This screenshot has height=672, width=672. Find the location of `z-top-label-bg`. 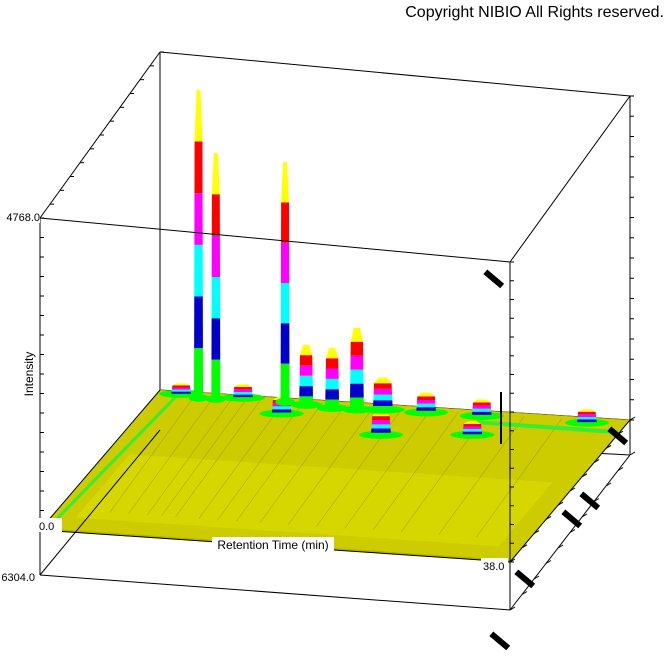

z-top-label-bg is located at coordinates (20, 216).